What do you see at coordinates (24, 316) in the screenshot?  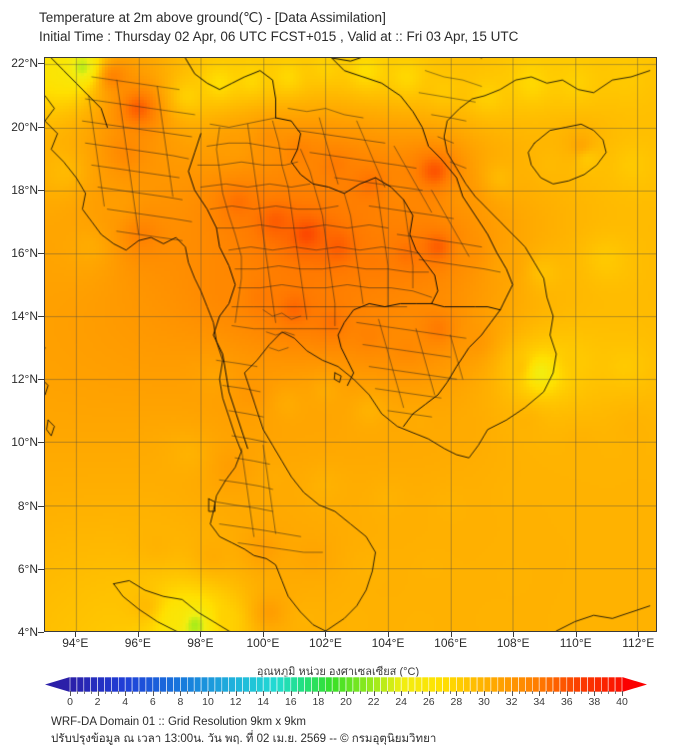 I see `ytick-label: 14°N` at bounding box center [24, 316].